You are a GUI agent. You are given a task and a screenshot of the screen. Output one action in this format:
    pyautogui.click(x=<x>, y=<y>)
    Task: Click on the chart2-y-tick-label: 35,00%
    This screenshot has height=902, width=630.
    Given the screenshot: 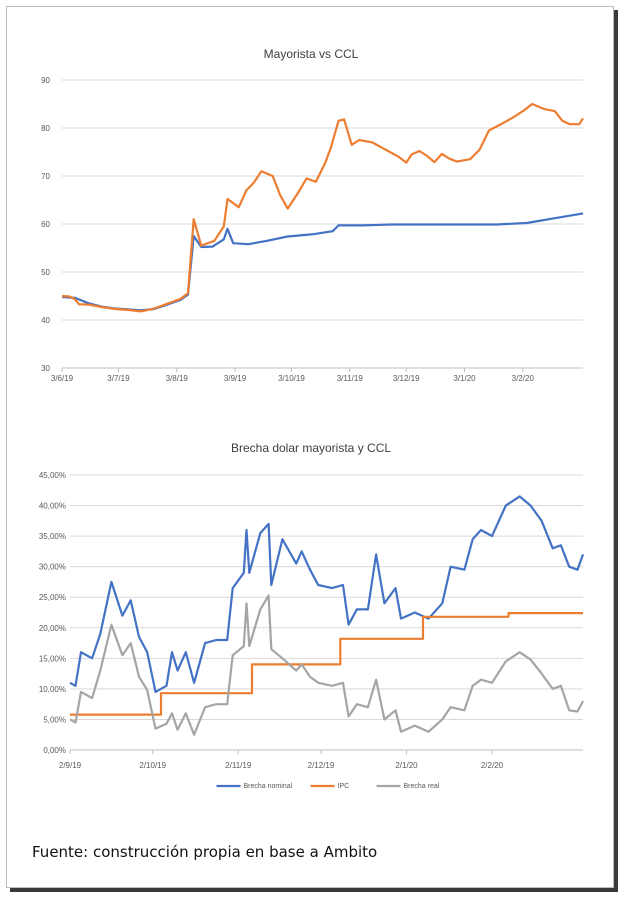 What is the action you would take?
    pyautogui.click(x=52, y=536)
    